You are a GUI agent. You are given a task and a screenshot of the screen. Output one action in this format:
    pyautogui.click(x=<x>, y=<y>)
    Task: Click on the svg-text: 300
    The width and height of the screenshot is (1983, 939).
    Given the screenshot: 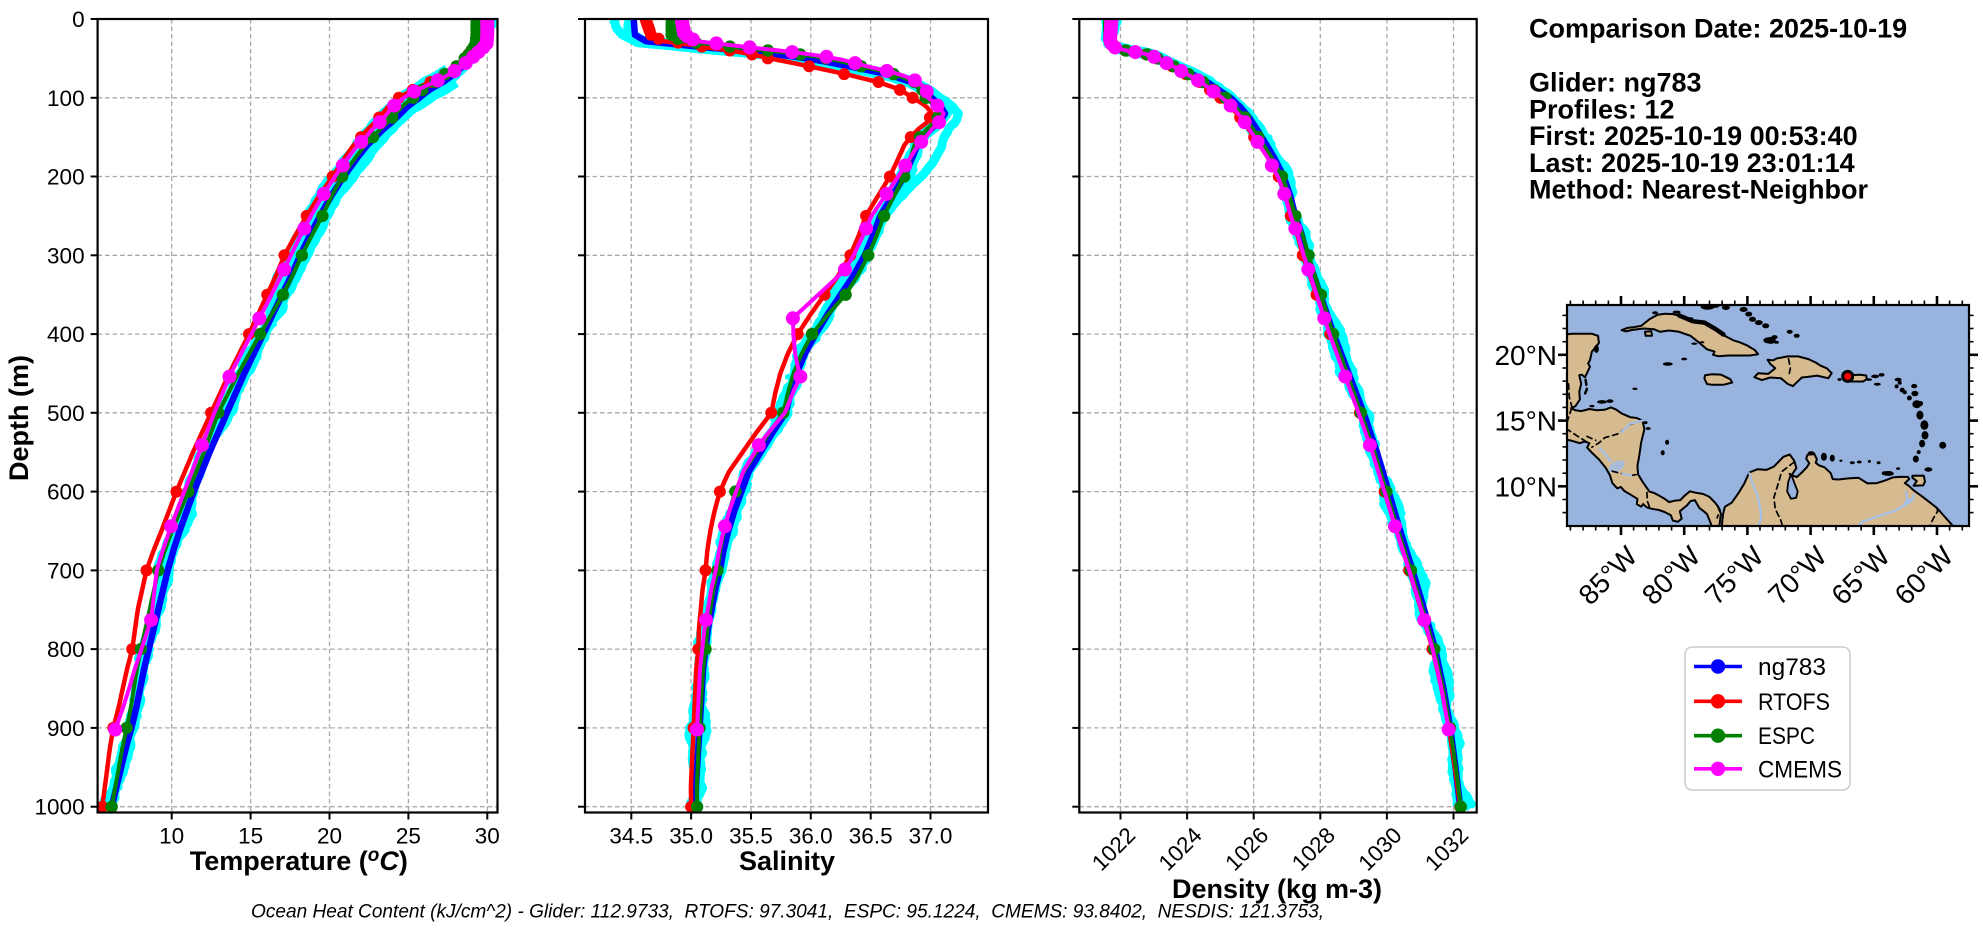 What is the action you would take?
    pyautogui.click(x=66, y=255)
    